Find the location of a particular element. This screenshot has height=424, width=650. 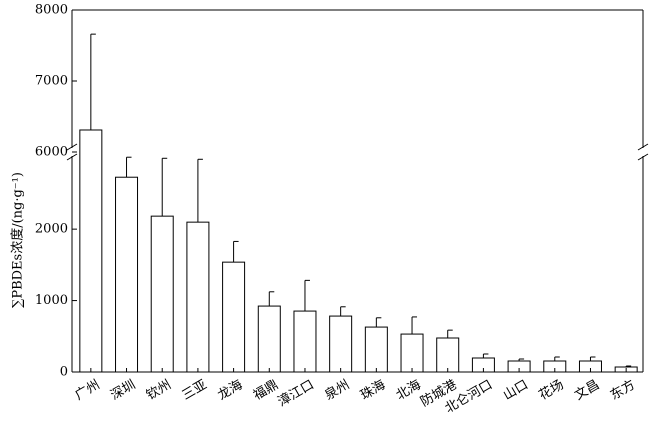

y-tick-label: 6000 is located at coordinates (51, 152).